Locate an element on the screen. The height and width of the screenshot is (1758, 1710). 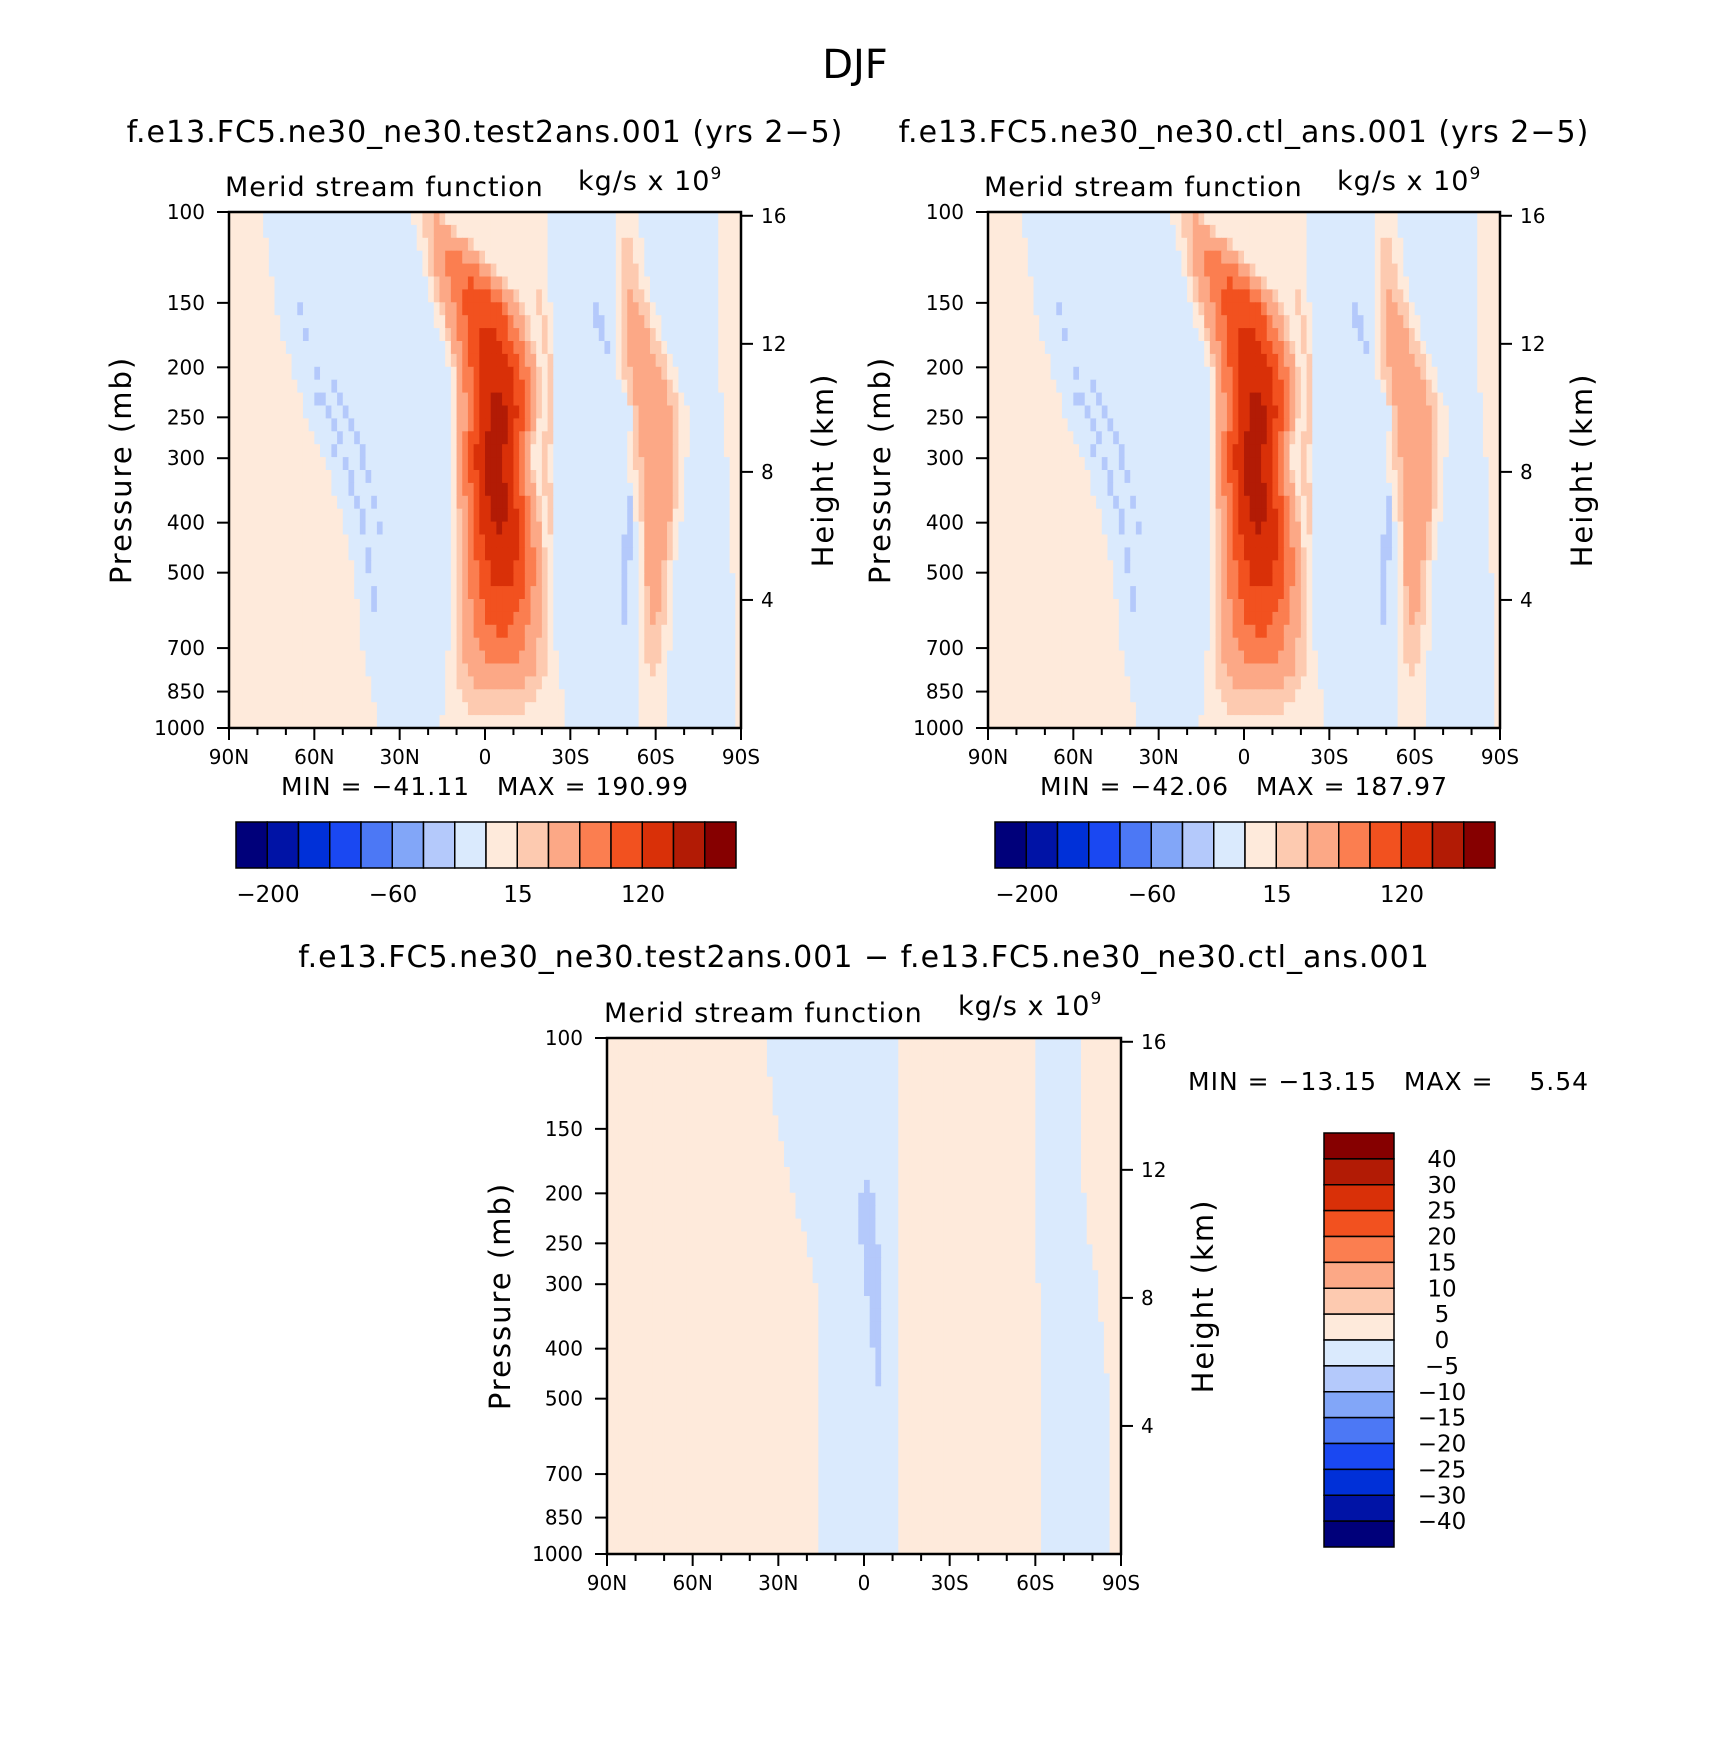
max-label: MAX is located at coordinates (526, 786).